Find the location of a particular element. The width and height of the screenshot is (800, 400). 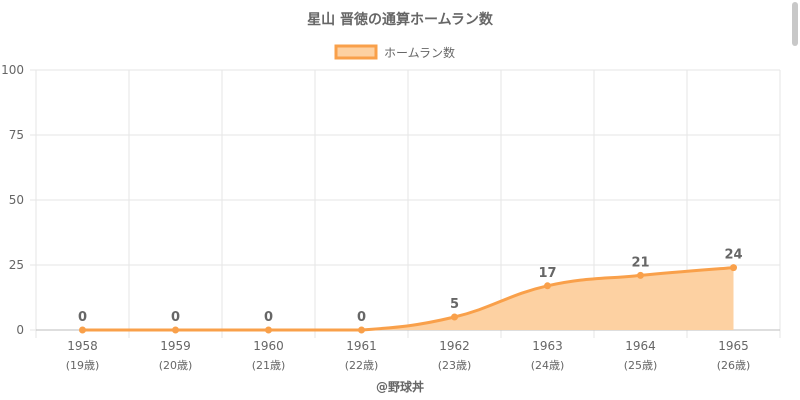

chart-footer: @野球丼 is located at coordinates (400, 386).